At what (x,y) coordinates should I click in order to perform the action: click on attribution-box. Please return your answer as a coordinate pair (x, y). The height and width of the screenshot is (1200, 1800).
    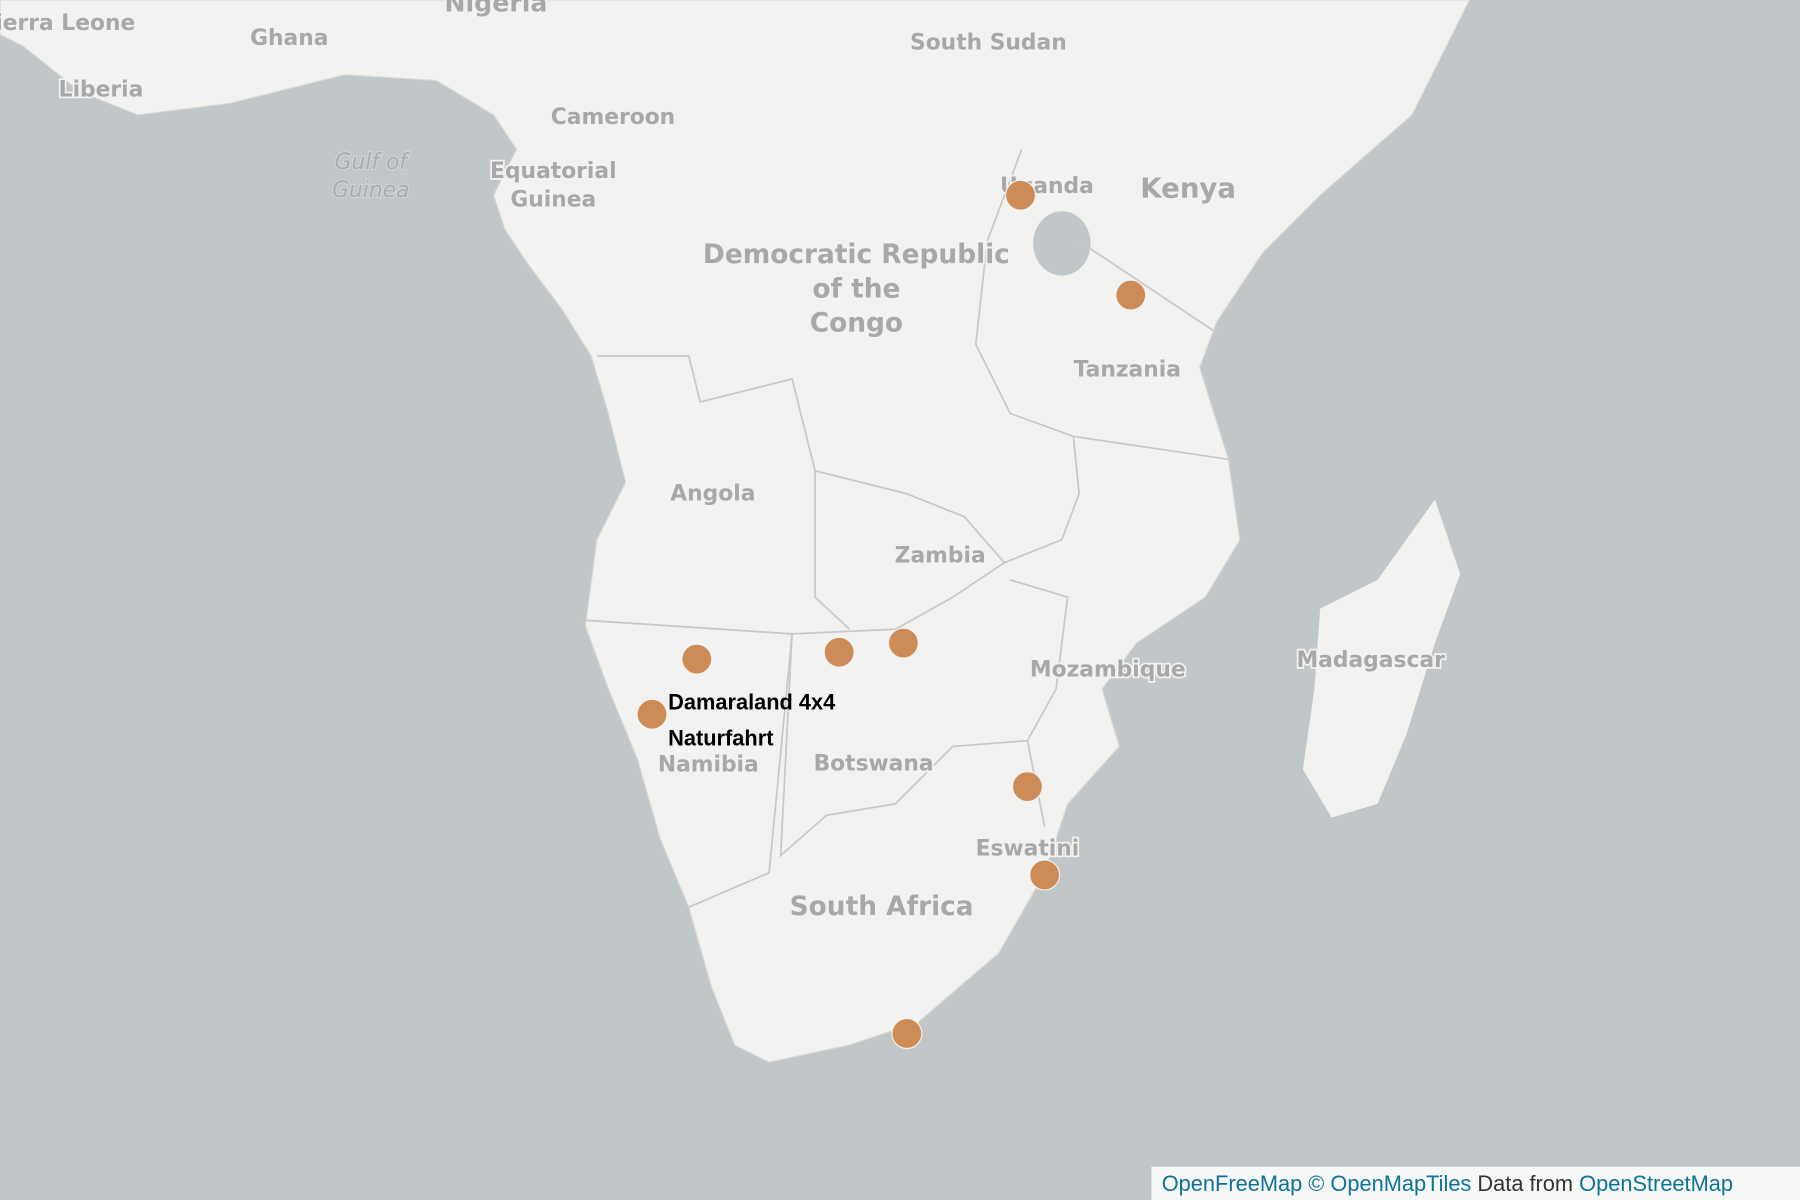
    Looking at the image, I should click on (1475, 1183).